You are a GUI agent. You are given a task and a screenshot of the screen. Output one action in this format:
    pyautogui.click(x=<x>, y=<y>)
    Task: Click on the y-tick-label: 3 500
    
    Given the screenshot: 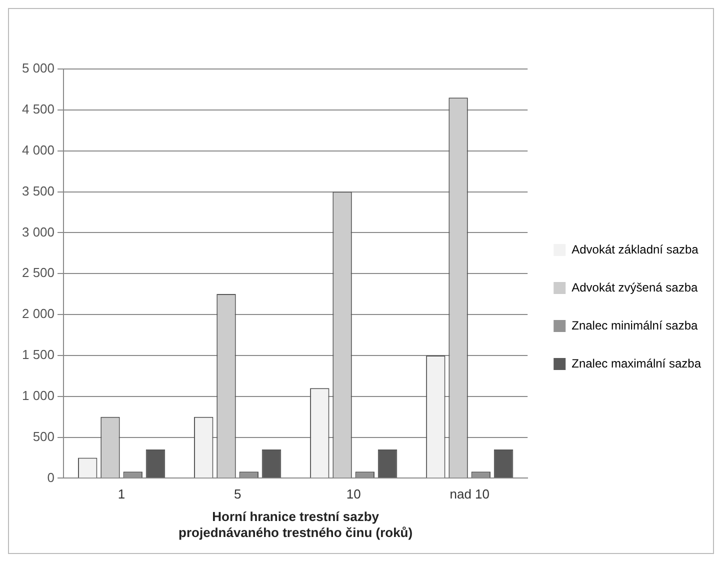 What is the action you would take?
    pyautogui.click(x=38, y=190)
    